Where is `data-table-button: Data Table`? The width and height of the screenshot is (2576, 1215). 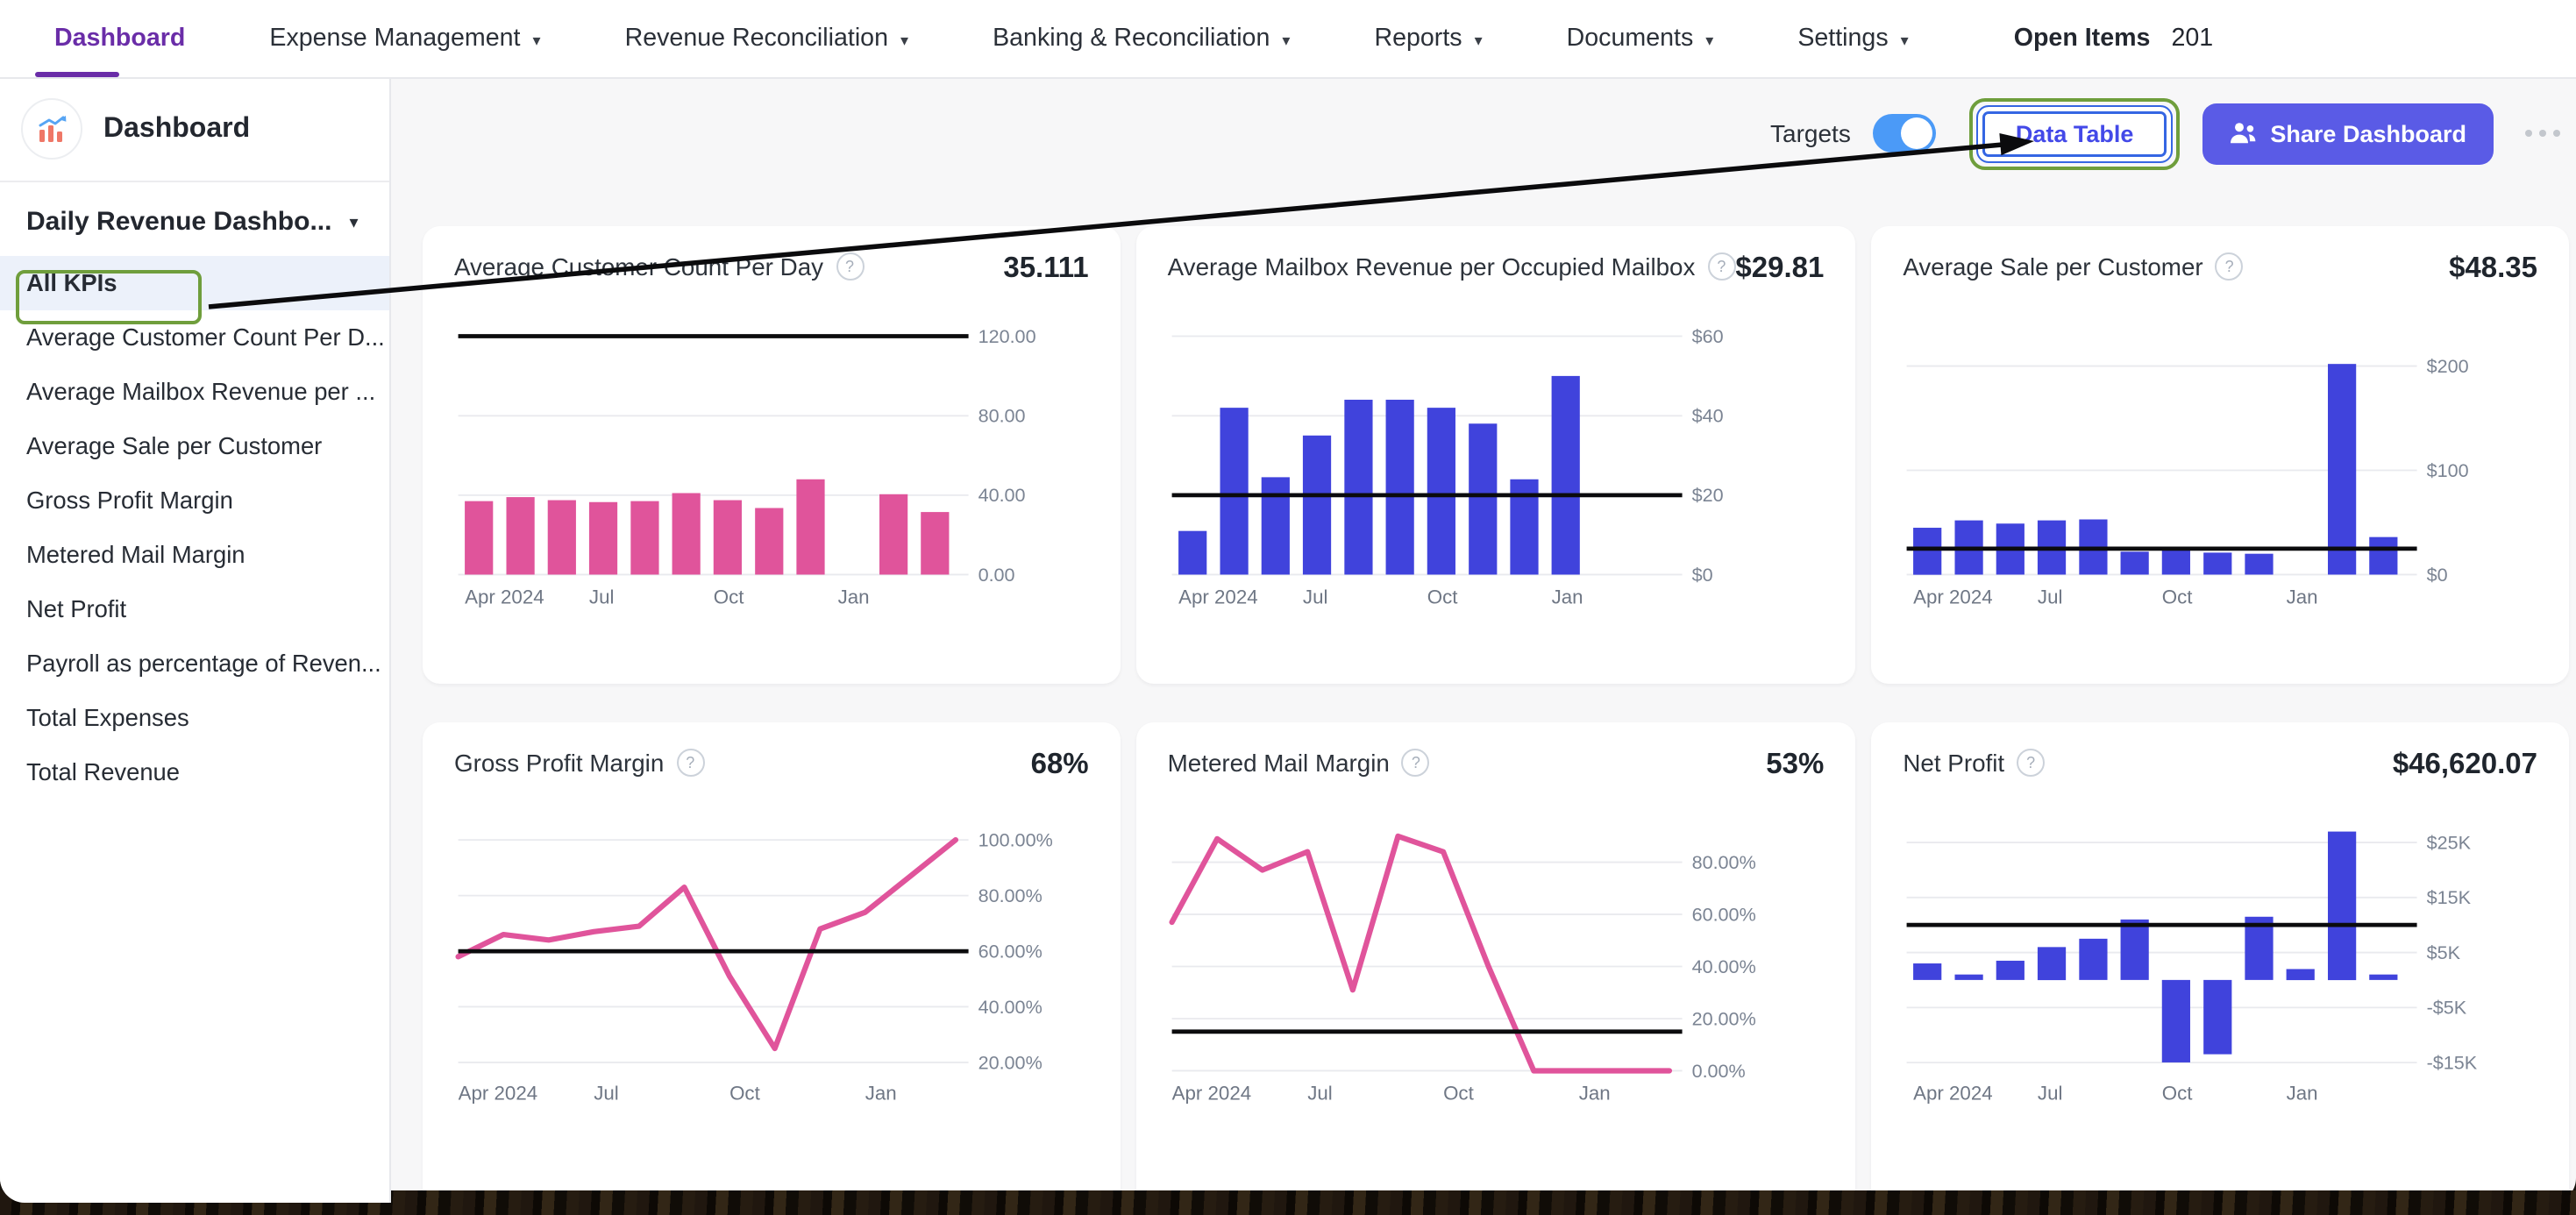
data-table-button: Data Table is located at coordinates (2074, 133).